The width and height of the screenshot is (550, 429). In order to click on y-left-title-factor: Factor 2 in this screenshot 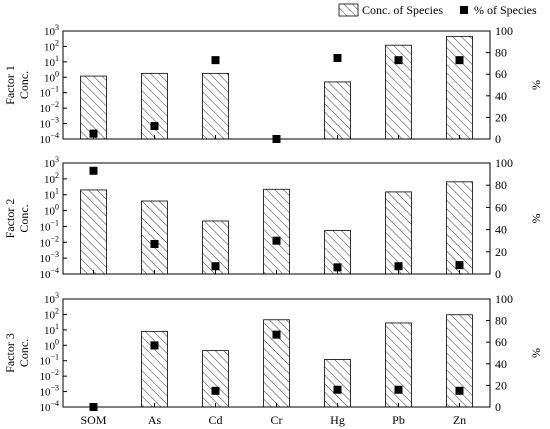, I will do `click(10, 219)`.